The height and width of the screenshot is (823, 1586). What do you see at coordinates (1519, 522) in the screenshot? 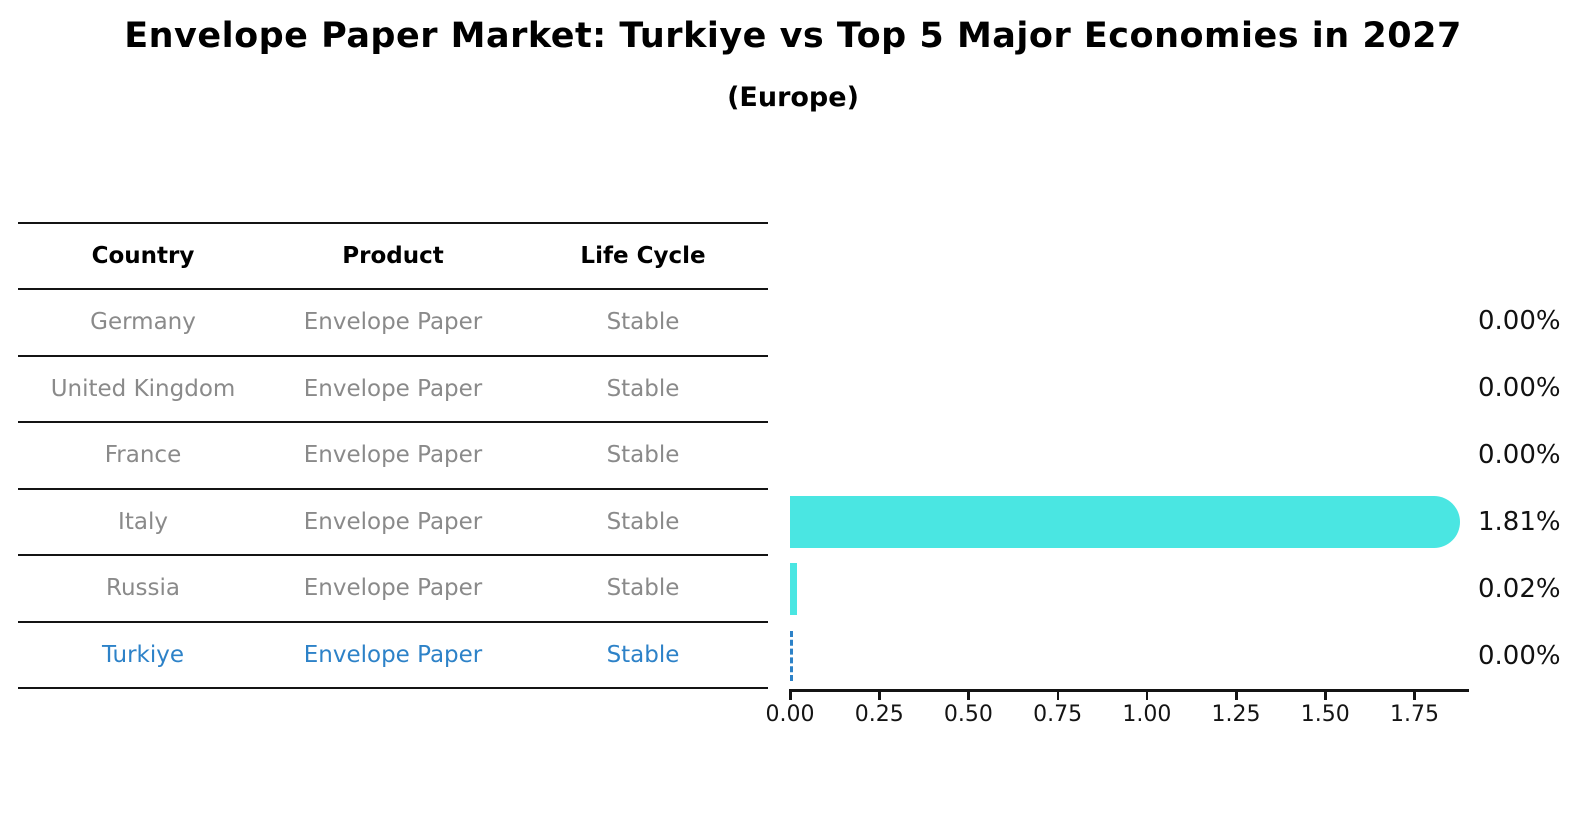
I see `bar-value-label: 1.81%` at bounding box center [1519, 522].